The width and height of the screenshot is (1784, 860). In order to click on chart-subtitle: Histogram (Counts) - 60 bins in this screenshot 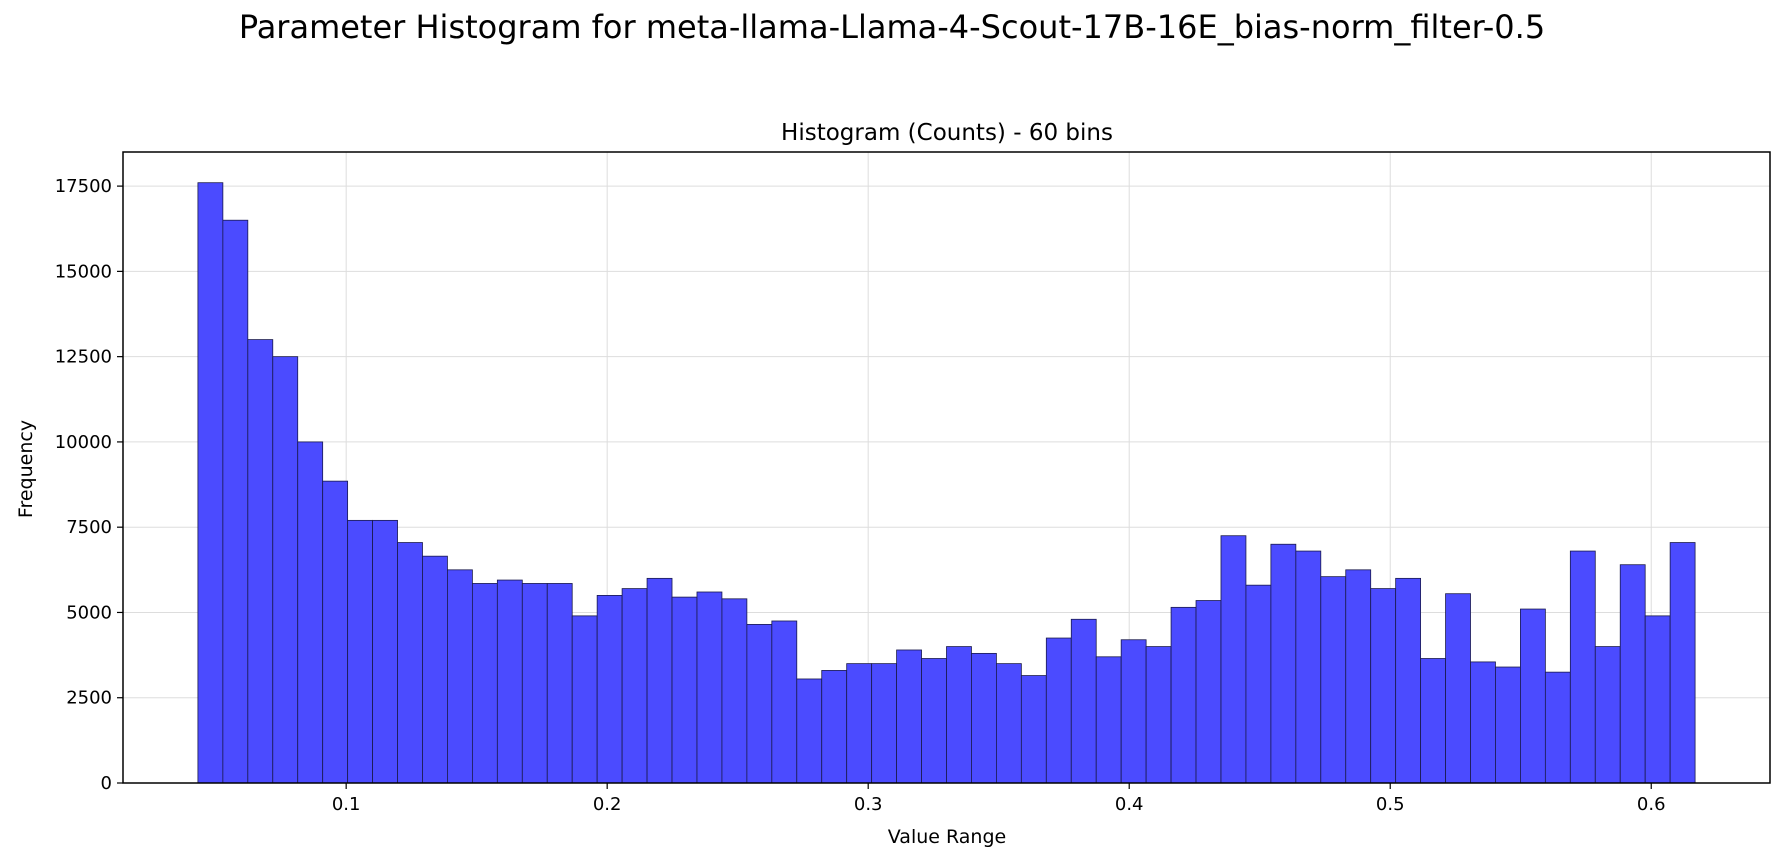, I will do `click(947, 133)`.